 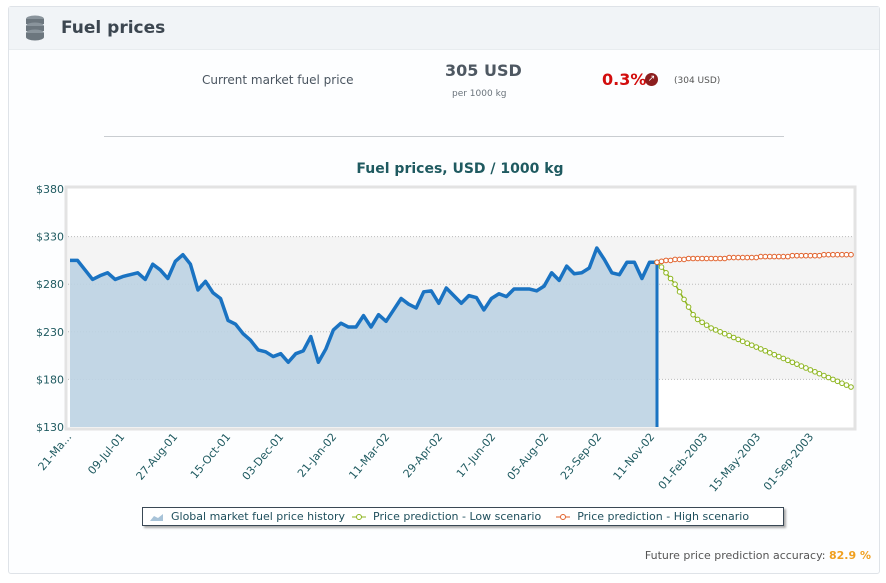 I want to click on y-tick-label: $230, so click(x=50, y=332).